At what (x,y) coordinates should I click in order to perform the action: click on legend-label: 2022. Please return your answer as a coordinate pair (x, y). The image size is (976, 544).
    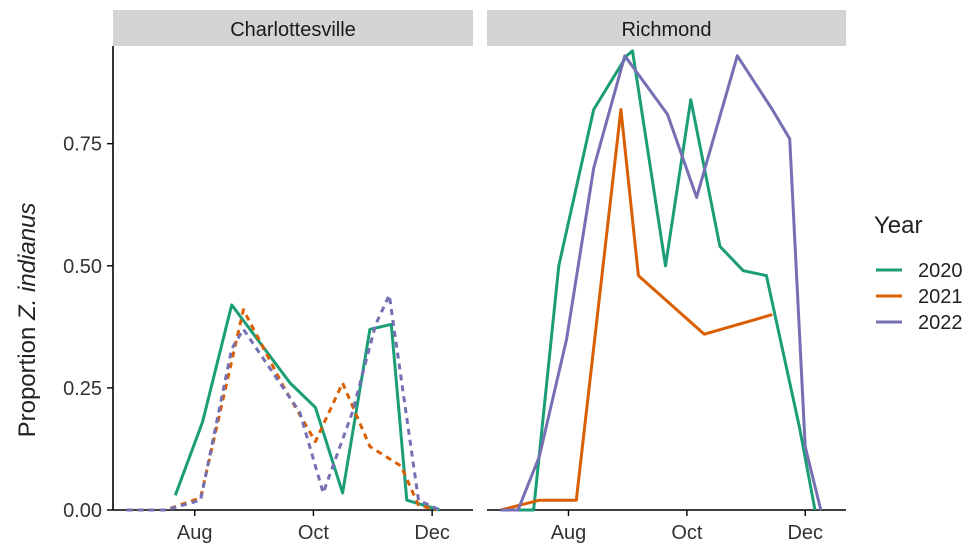
    Looking at the image, I should click on (940, 323).